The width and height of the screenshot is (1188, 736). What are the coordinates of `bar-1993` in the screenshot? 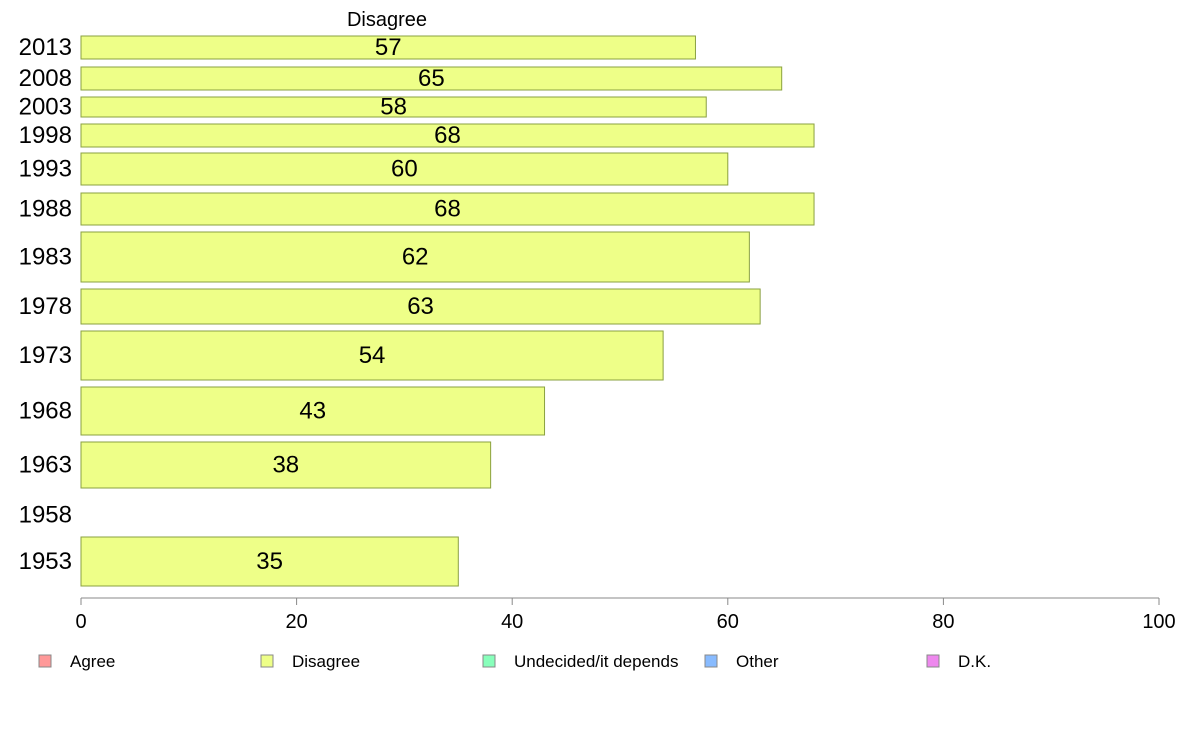 It's located at (404, 169).